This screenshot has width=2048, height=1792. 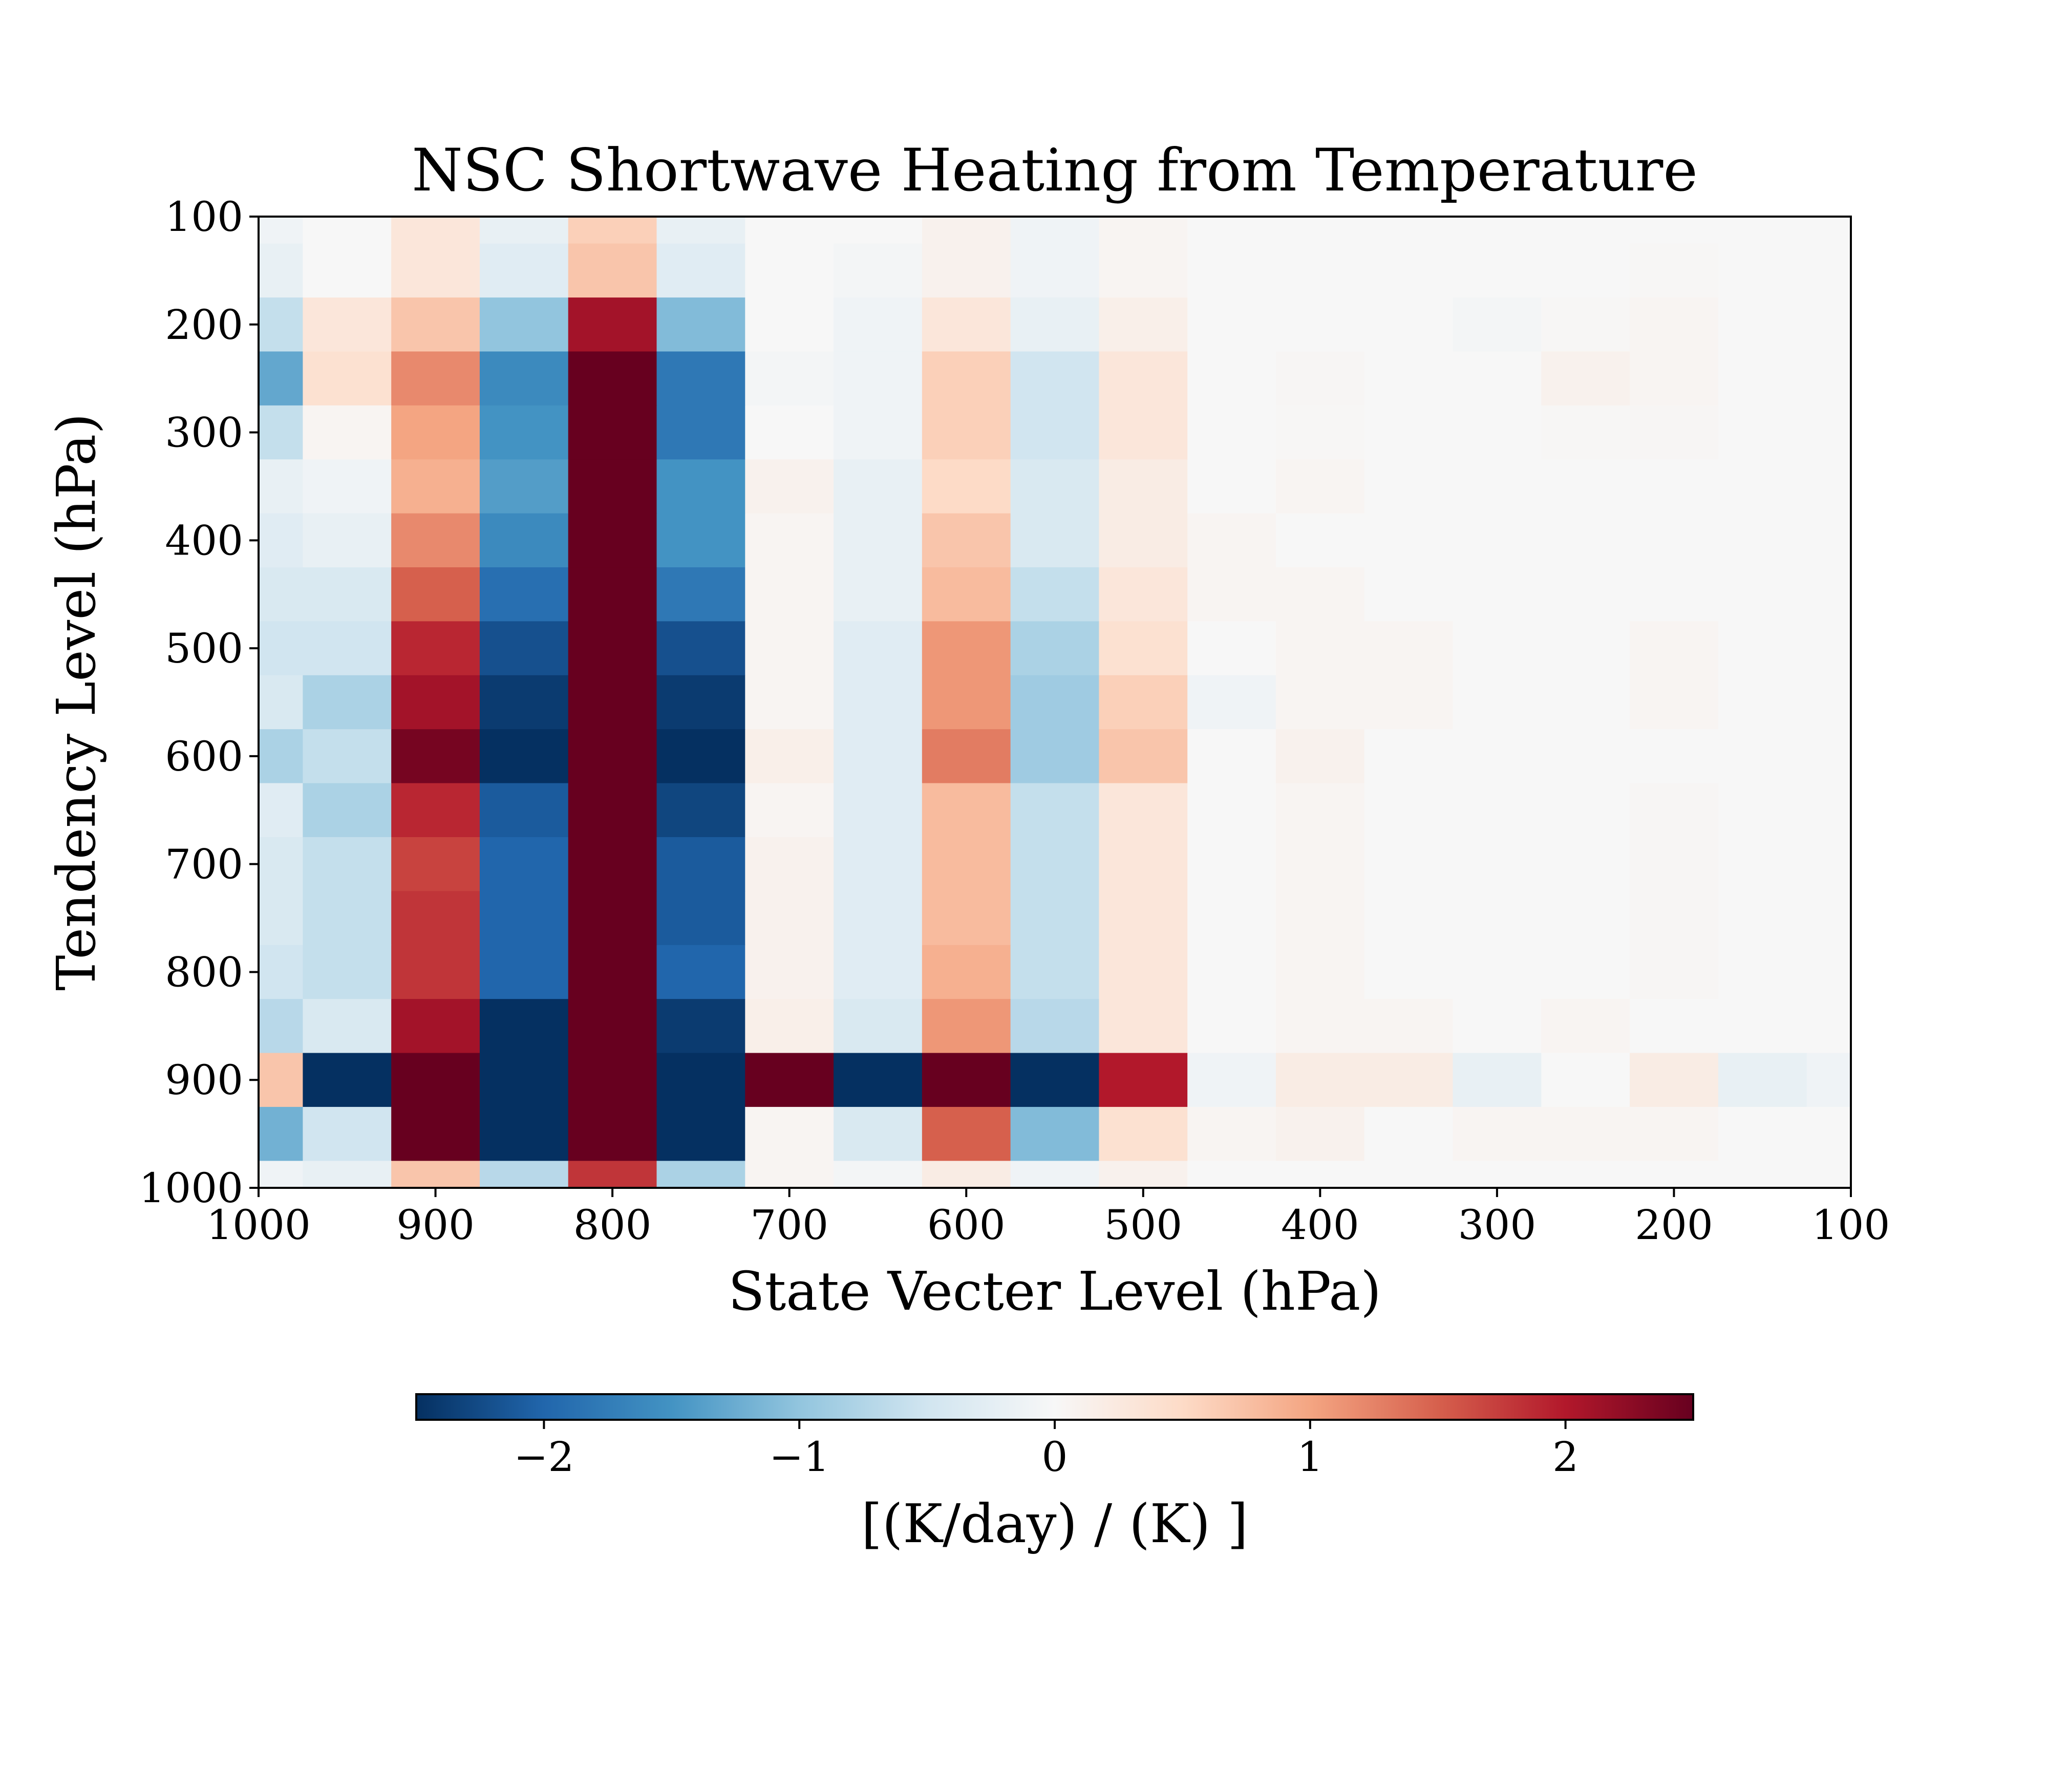 What do you see at coordinates (1310, 1457) in the screenshot?
I see `colorbar-tick-label: 1` at bounding box center [1310, 1457].